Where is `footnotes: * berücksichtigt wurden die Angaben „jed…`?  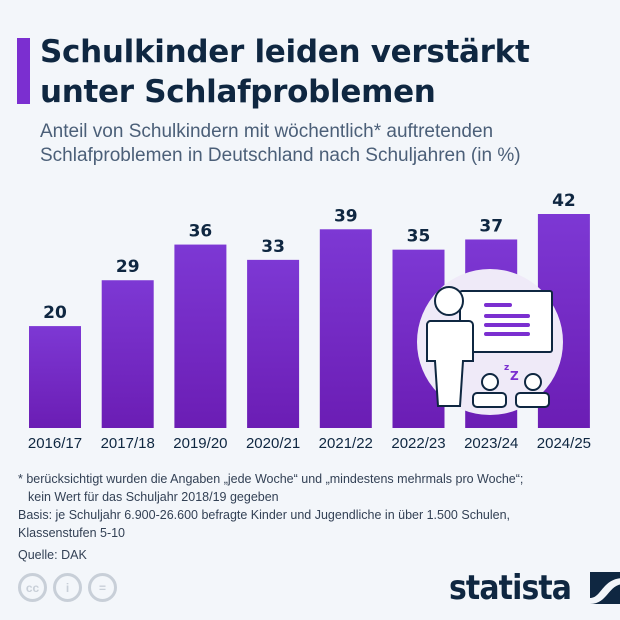 footnotes: * berücksichtigt wurden die Angaben „jed… is located at coordinates (270, 517).